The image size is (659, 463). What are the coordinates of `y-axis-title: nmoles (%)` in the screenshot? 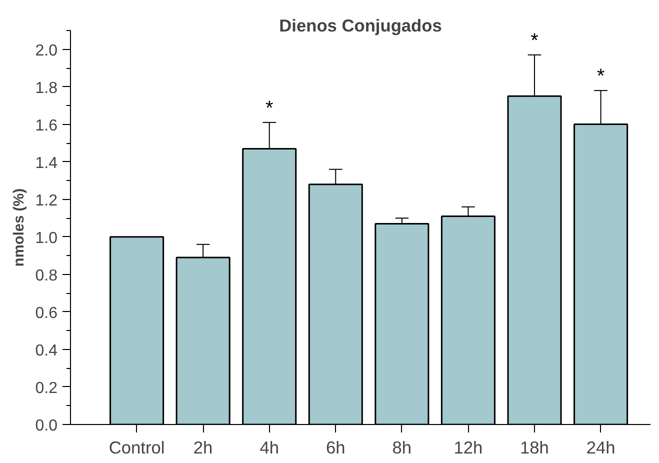 It's located at (19, 227).